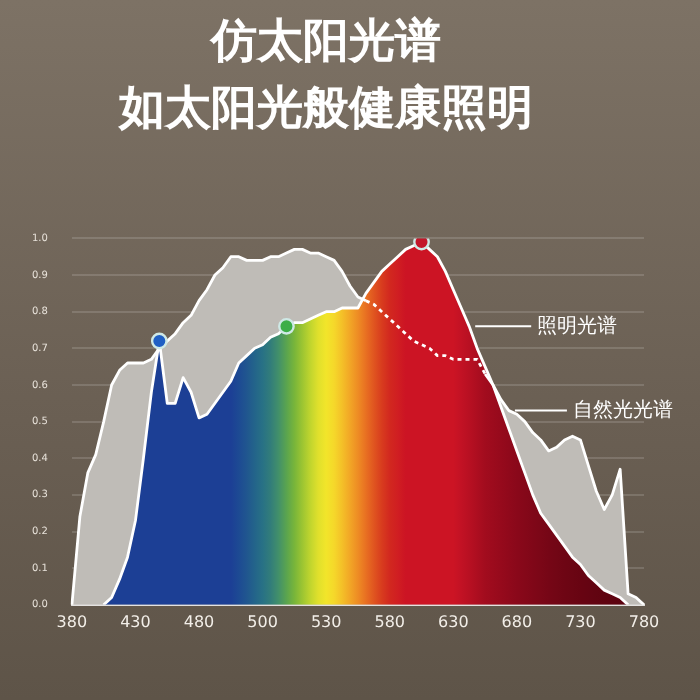 The height and width of the screenshot is (700, 700). I want to click on x-tick-label: 430, so click(135, 621).